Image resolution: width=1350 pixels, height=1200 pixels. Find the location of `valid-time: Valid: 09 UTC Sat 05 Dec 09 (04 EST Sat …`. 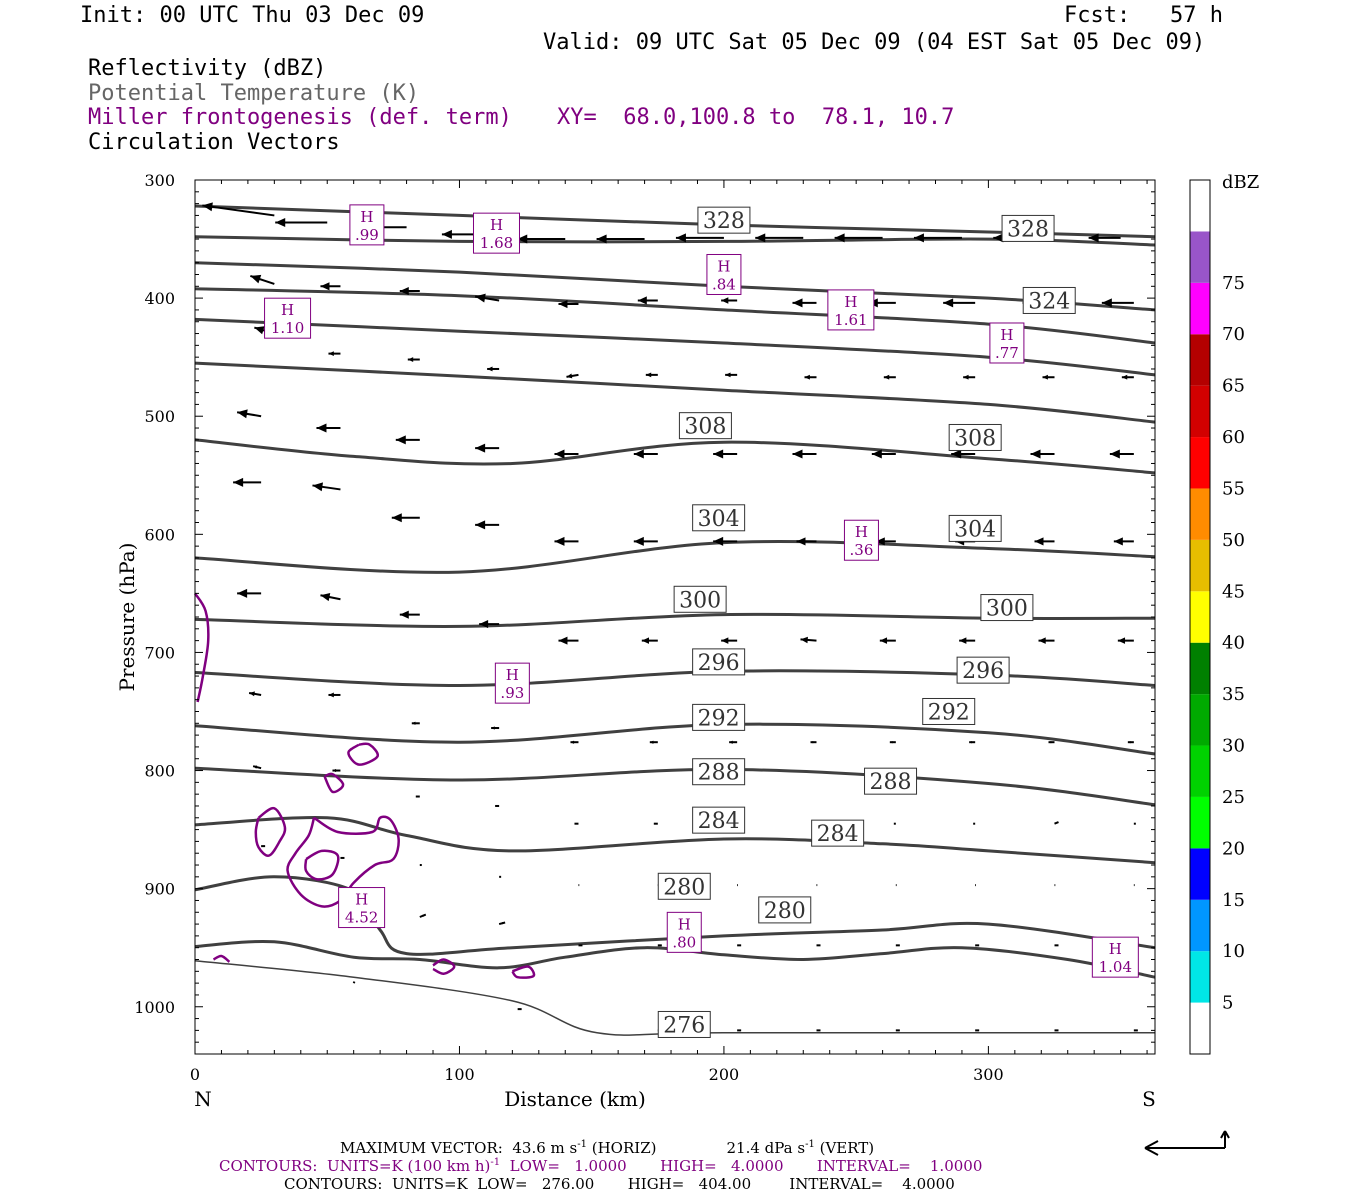

valid-time: Valid: 09 UTC Sat 05 Dec 09 (04 EST Sat … is located at coordinates (874, 42).